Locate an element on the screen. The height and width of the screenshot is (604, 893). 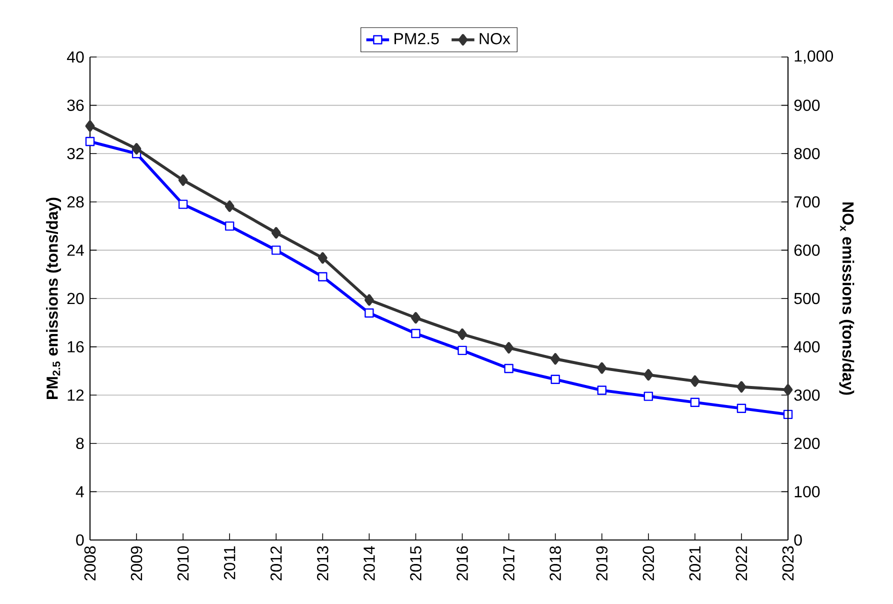
y-tick-label: 16 is located at coordinates (76, 346).